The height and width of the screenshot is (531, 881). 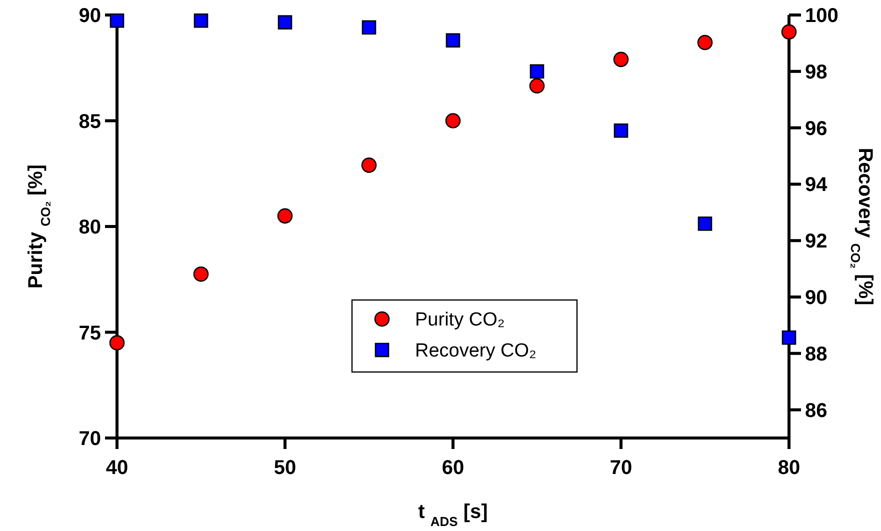 I want to click on x-tick-label: 50, so click(x=285, y=468).